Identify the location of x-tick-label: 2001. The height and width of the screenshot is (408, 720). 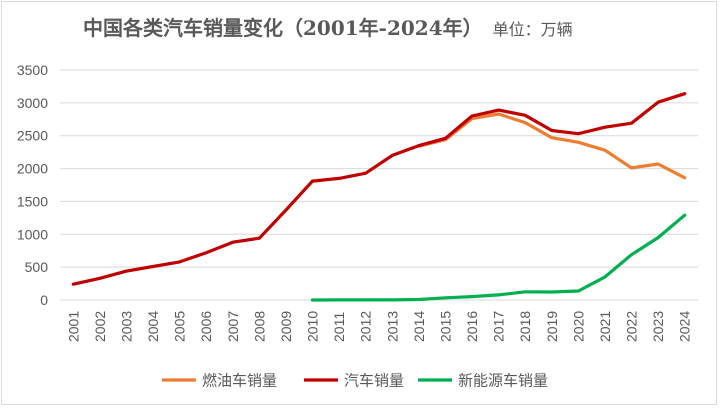
(73, 326).